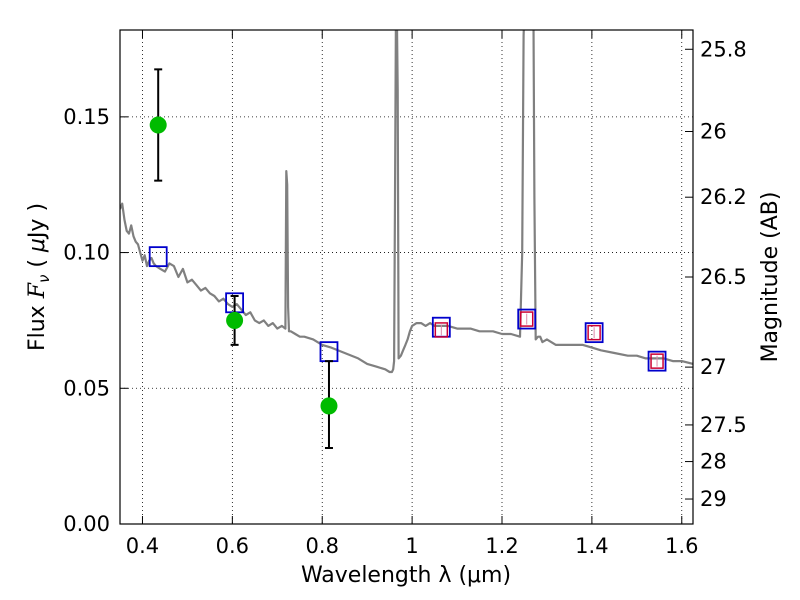 The height and width of the screenshot is (600, 800). I want to click on y-axis-title-pre: Flux, so click(37, 324).